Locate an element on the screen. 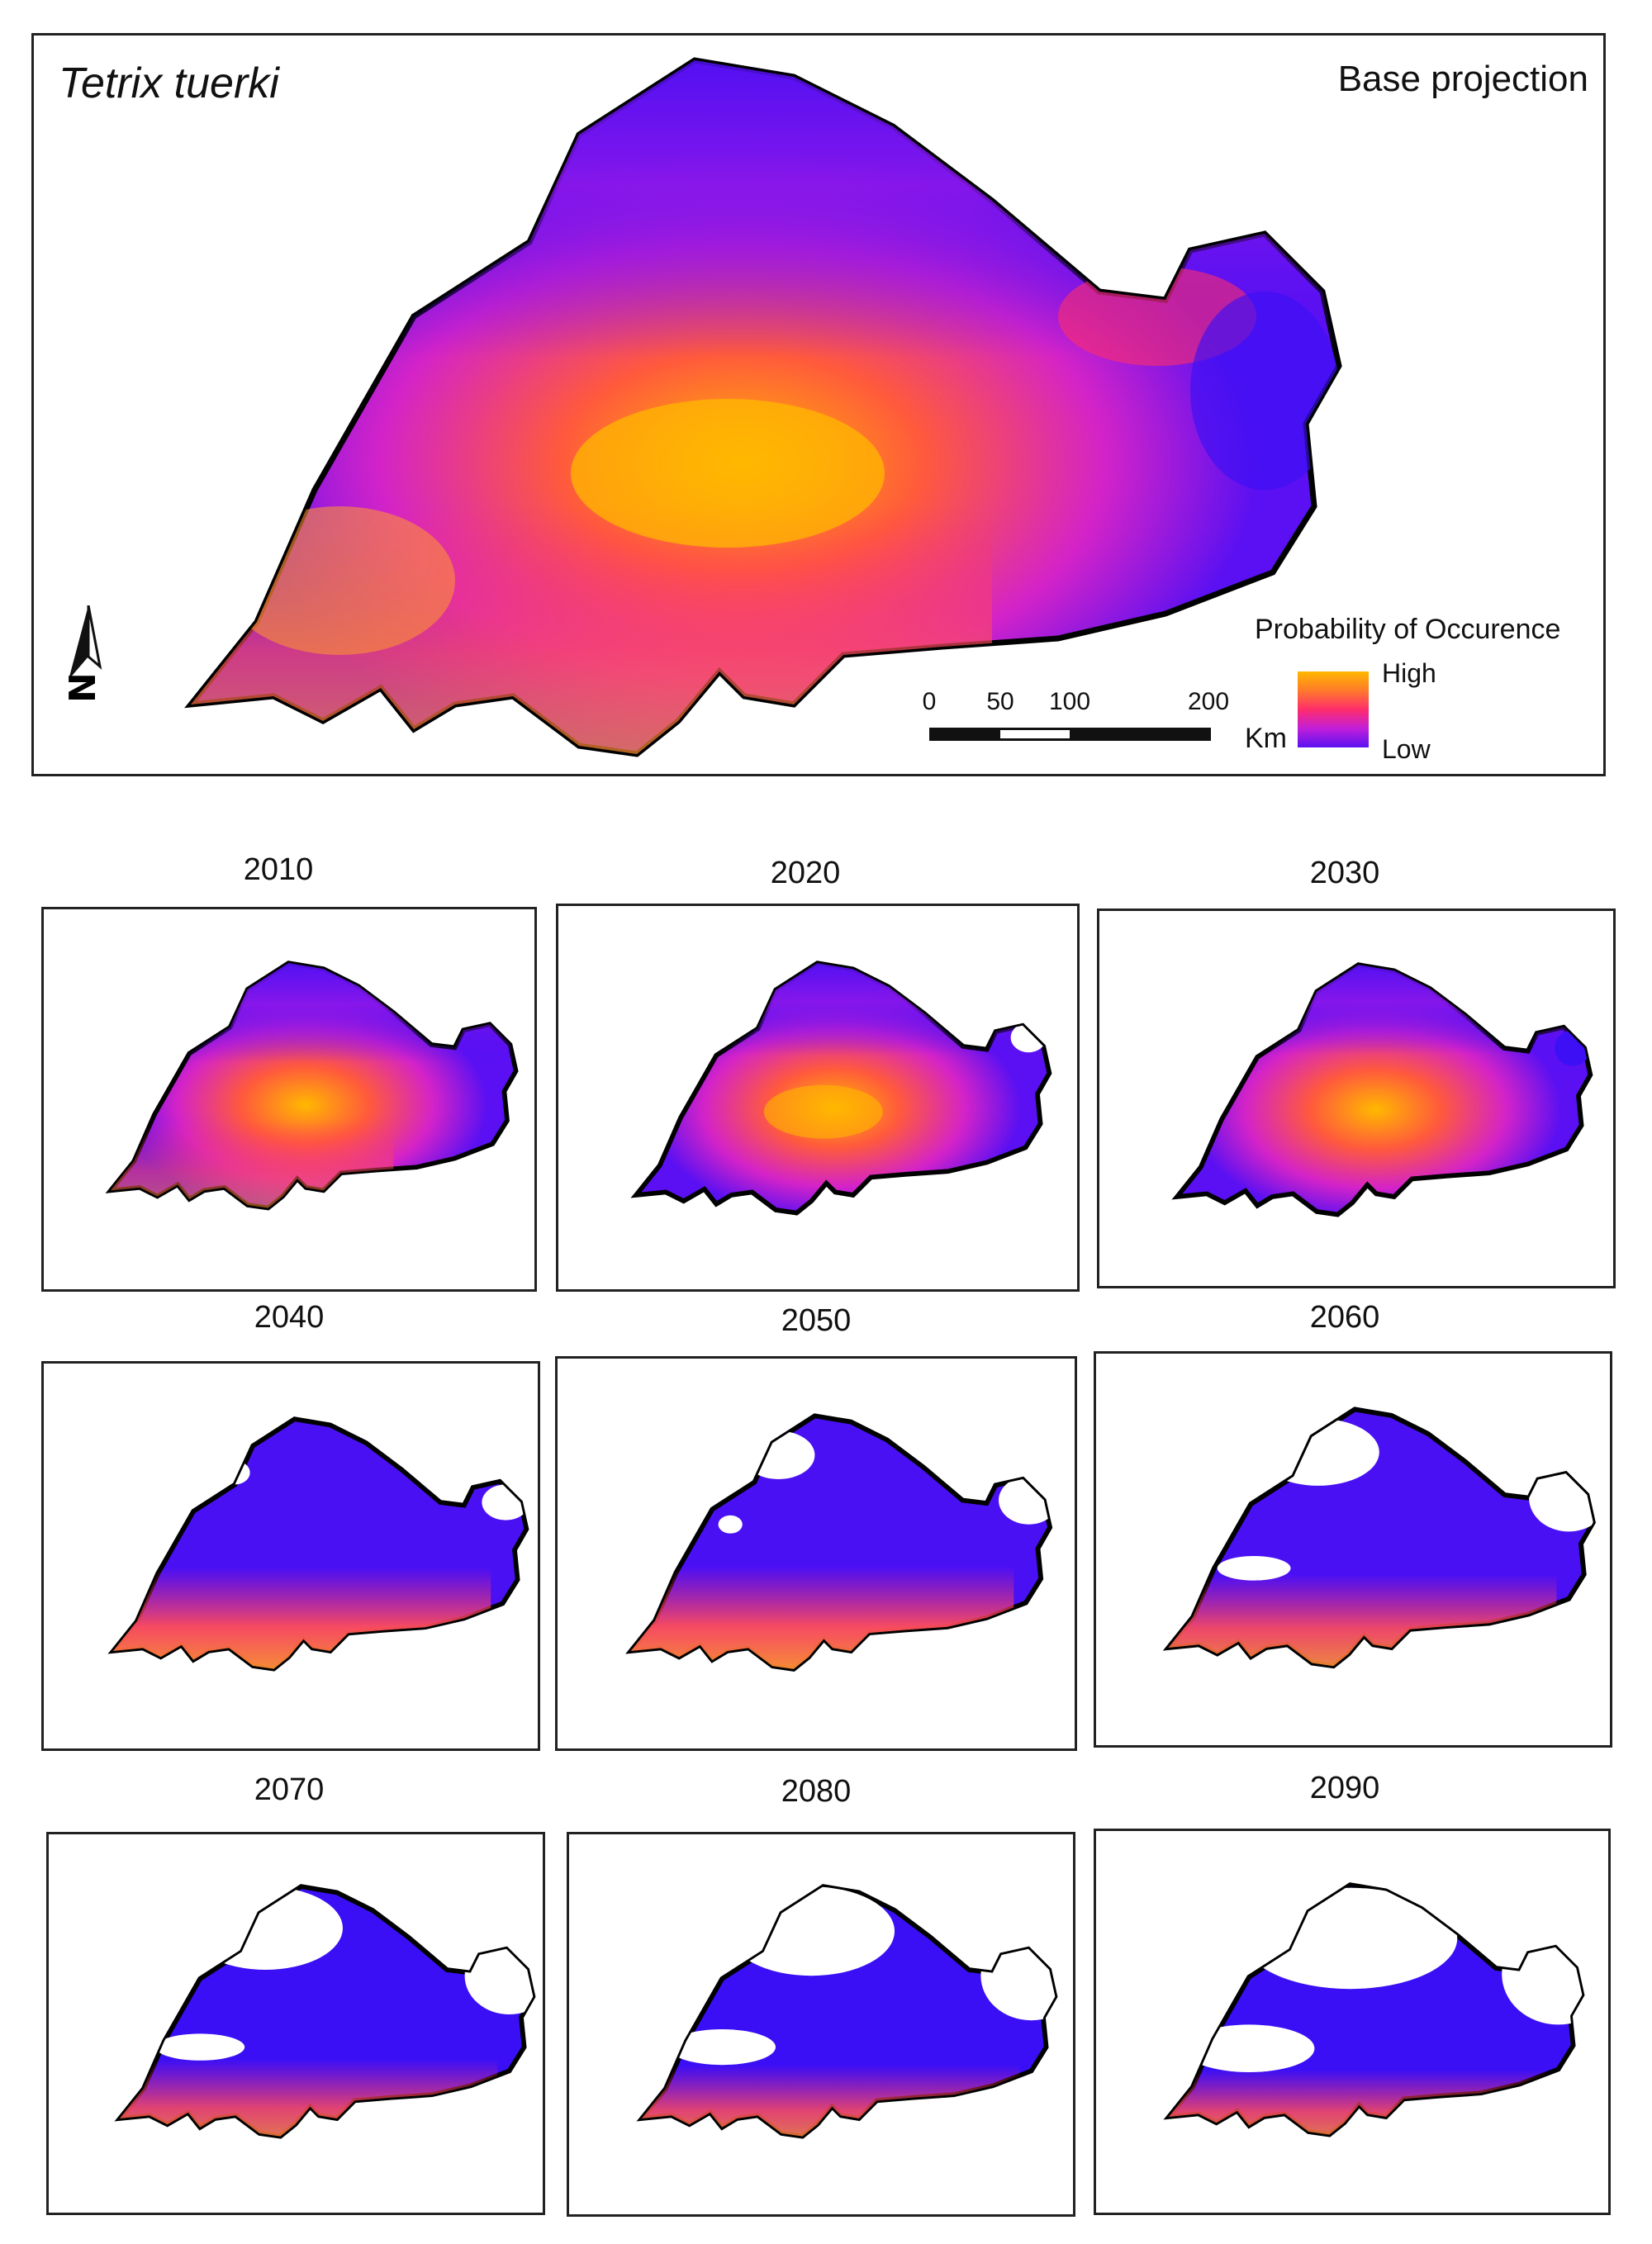 This screenshot has width=1652, height=2244. species-name: Tetrix tuerki is located at coordinates (169, 83).